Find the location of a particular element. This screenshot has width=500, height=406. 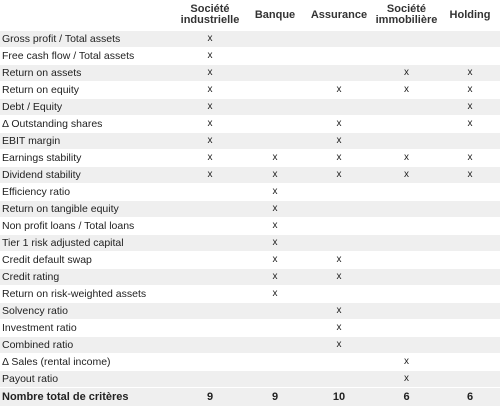

row-label: Combined ratio is located at coordinates (87, 345).